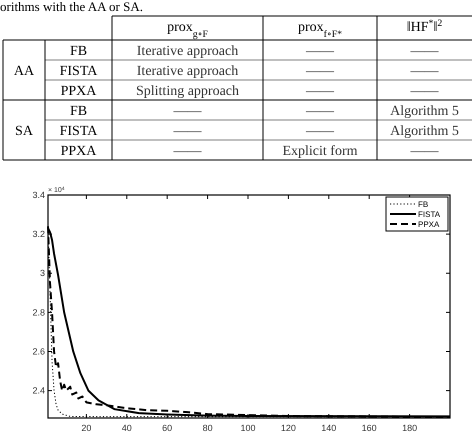 Image resolution: width=472 pixels, height=447 pixels. Describe the element at coordinates (38, 234) in the screenshot. I see `y-tick-label: 3.2` at that location.